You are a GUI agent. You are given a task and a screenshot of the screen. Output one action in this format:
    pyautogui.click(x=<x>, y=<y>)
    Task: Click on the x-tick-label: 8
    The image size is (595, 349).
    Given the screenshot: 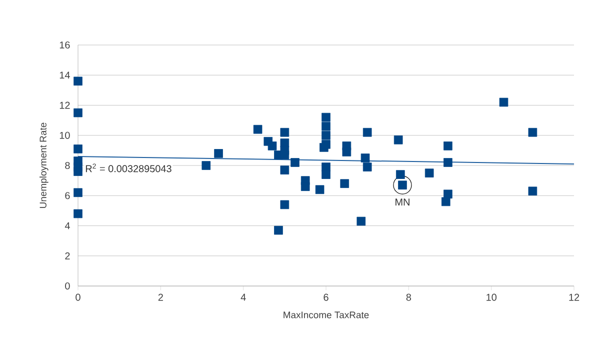 What is the action you would take?
    pyautogui.click(x=409, y=297)
    